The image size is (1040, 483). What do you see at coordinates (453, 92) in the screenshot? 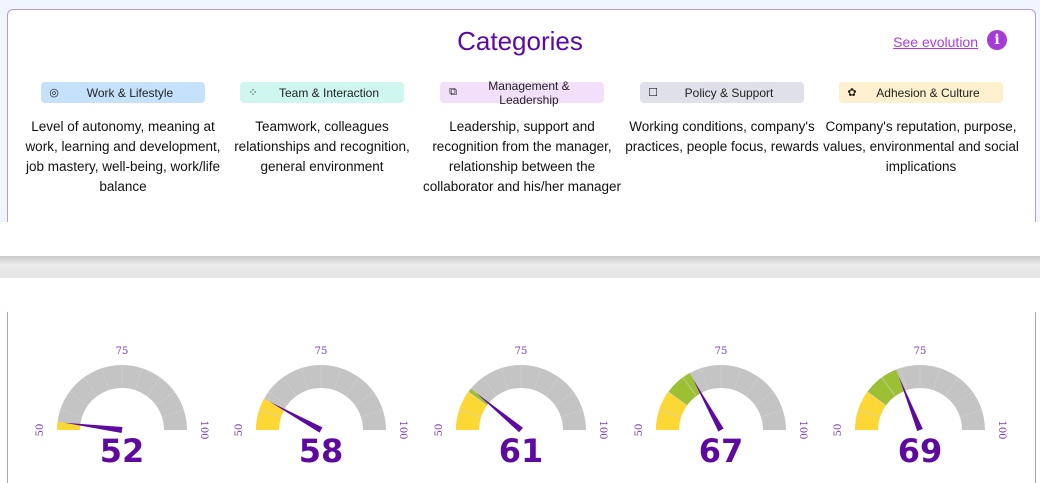
I see `handshake-icon: ⧉` at bounding box center [453, 92].